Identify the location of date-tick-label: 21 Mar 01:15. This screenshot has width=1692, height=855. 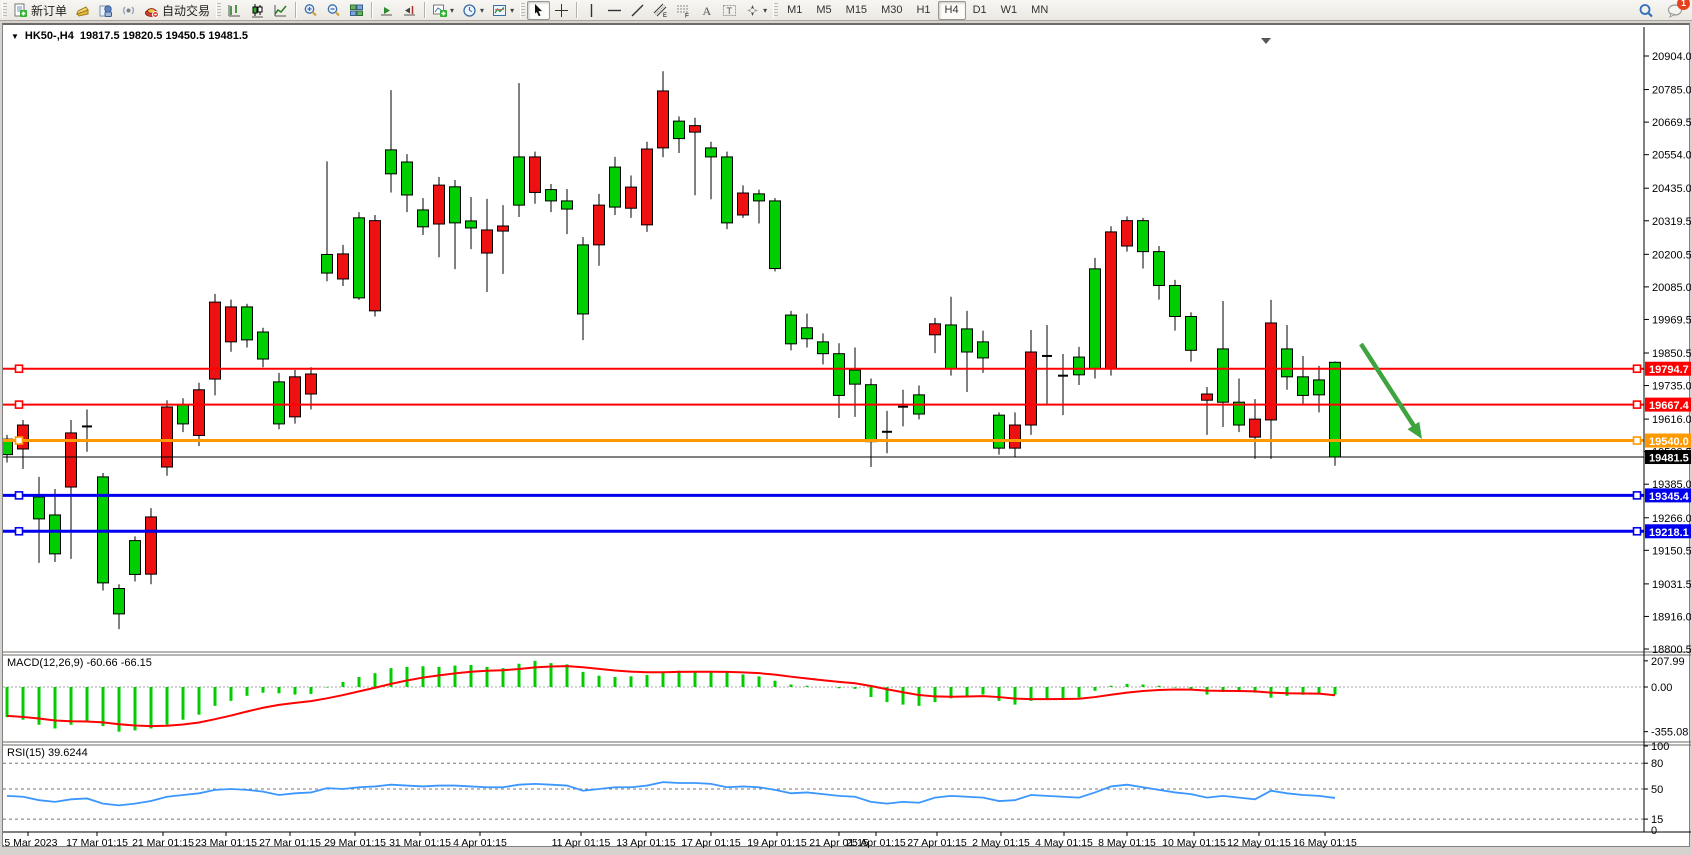
(163, 843).